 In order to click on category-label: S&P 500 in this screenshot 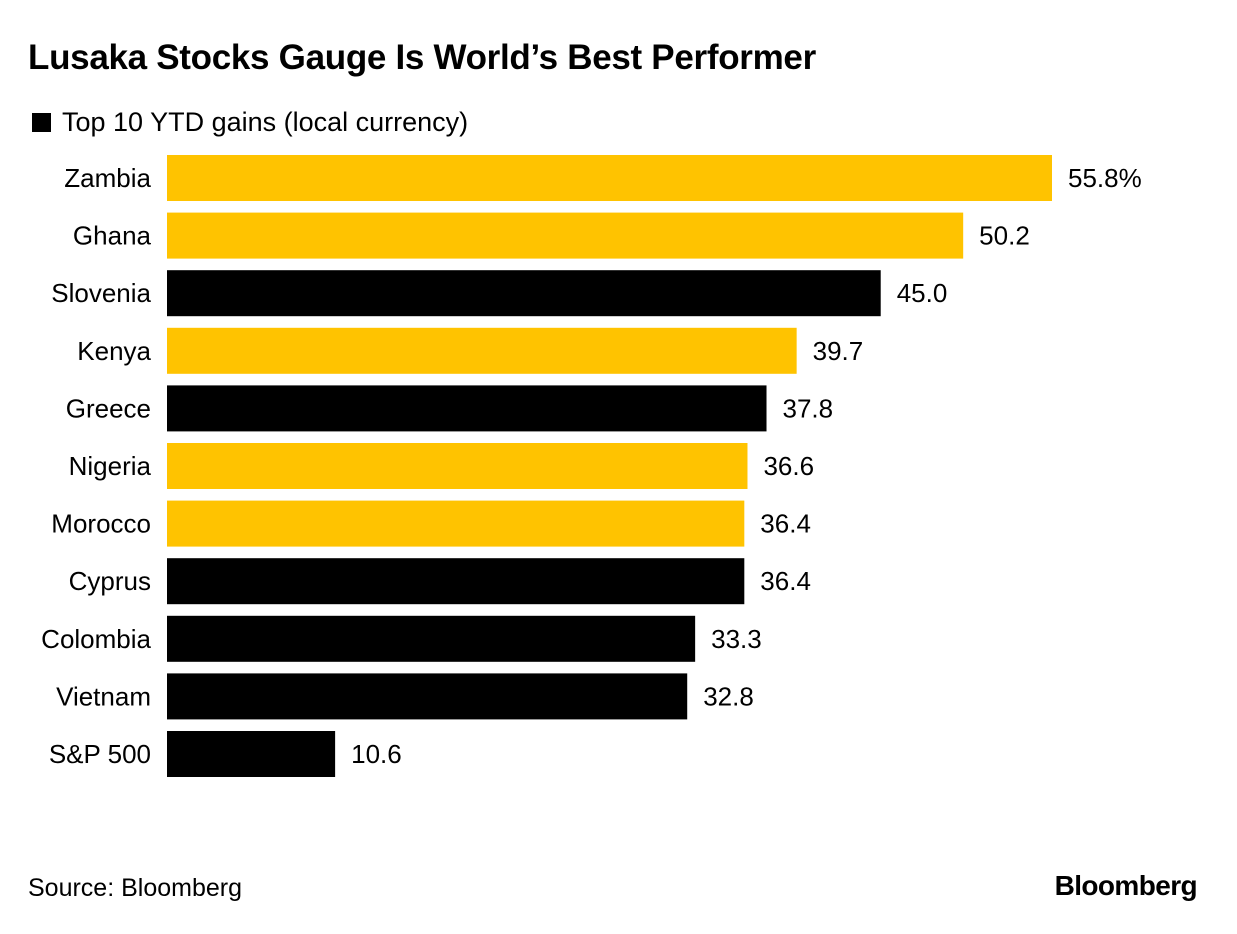, I will do `click(100, 754)`.